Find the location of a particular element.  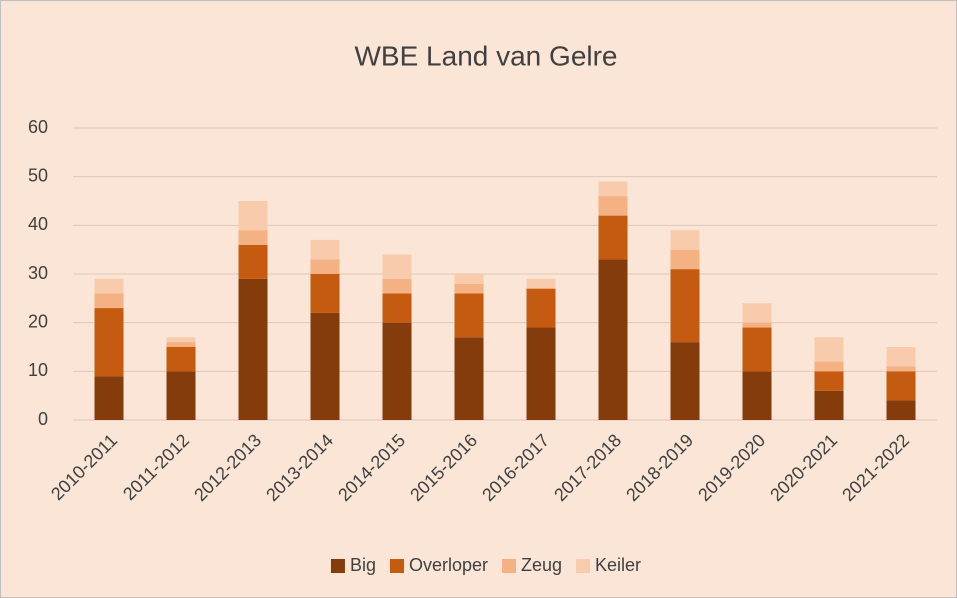

legend-label: Zeug is located at coordinates (541, 565).